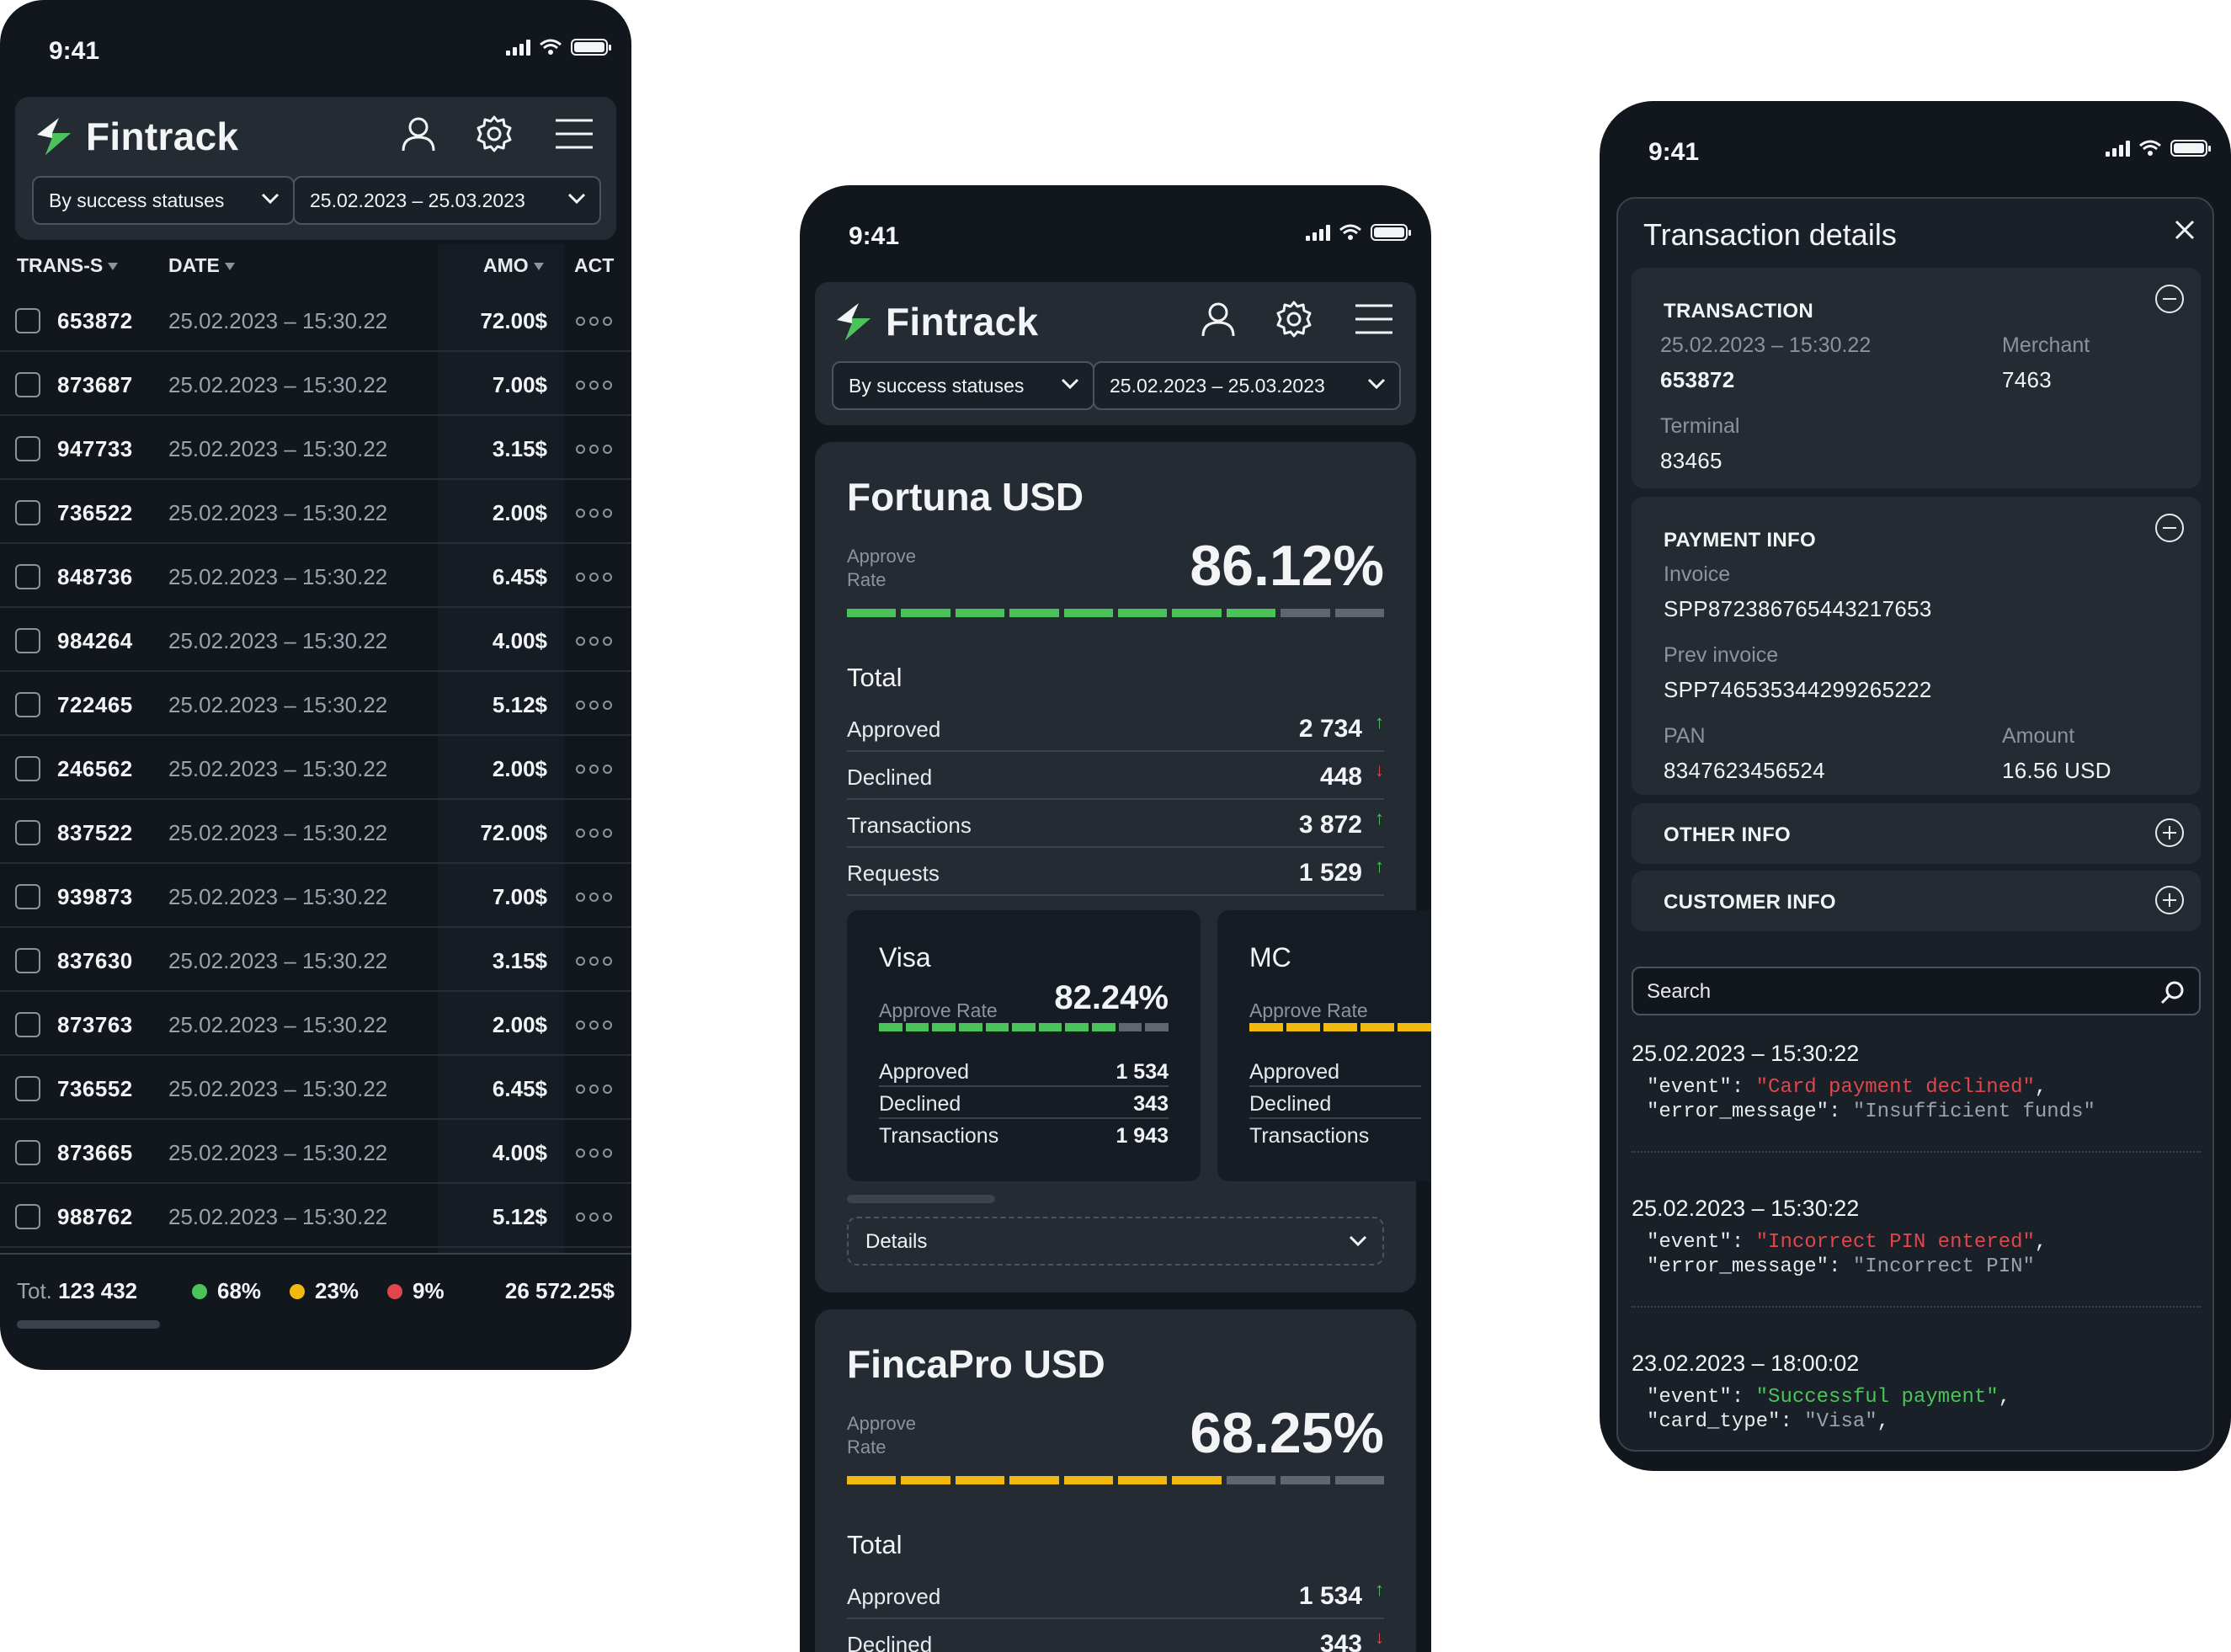 The image size is (2231, 1652). What do you see at coordinates (1115, 1636) in the screenshot?
I see `metric-row: Declined 343 ↓` at bounding box center [1115, 1636].